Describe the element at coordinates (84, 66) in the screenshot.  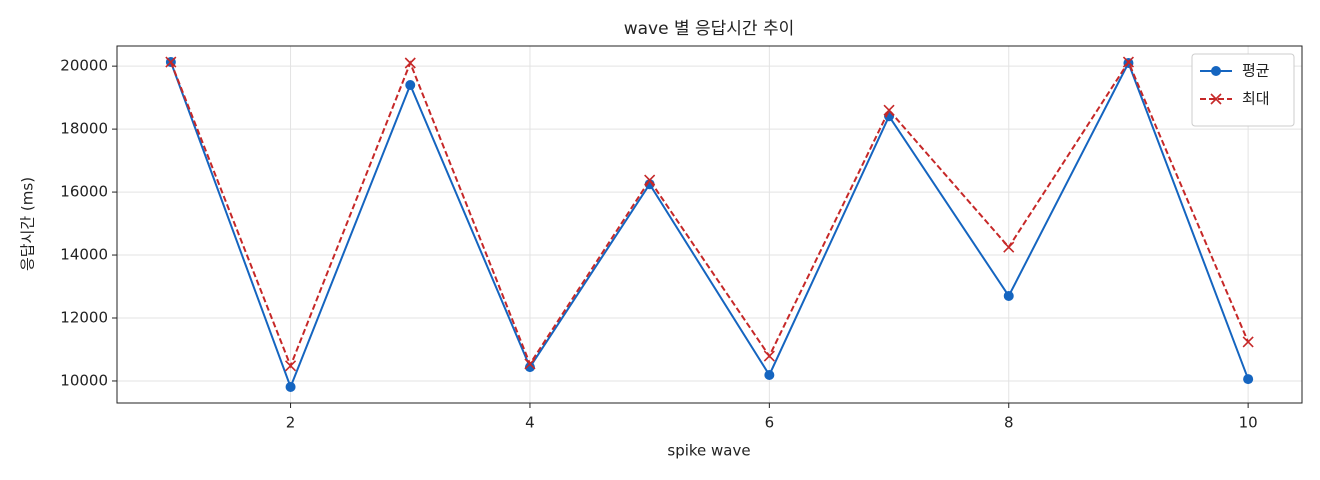
I see `y-tick-label: 20000` at that location.